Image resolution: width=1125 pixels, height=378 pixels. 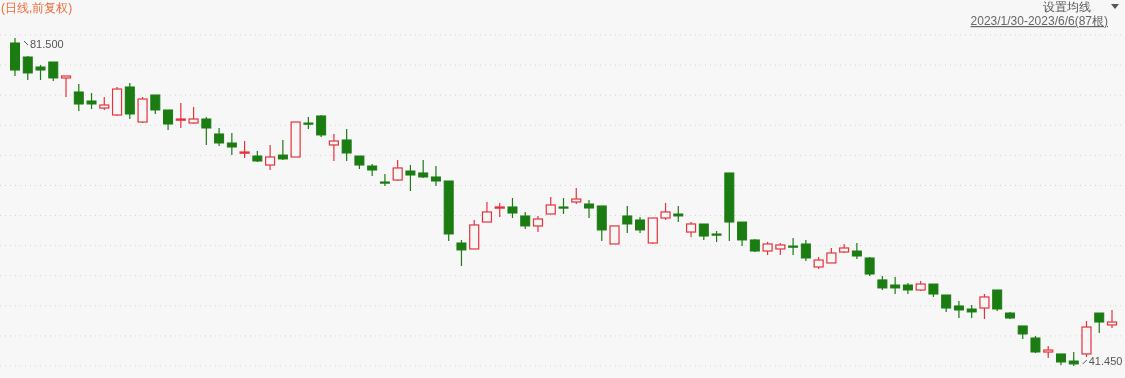 I want to click on annotation: 81.500, so click(x=47, y=44).